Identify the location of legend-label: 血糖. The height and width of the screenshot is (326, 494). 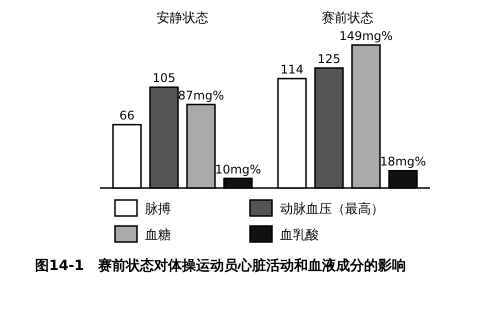
(158, 235).